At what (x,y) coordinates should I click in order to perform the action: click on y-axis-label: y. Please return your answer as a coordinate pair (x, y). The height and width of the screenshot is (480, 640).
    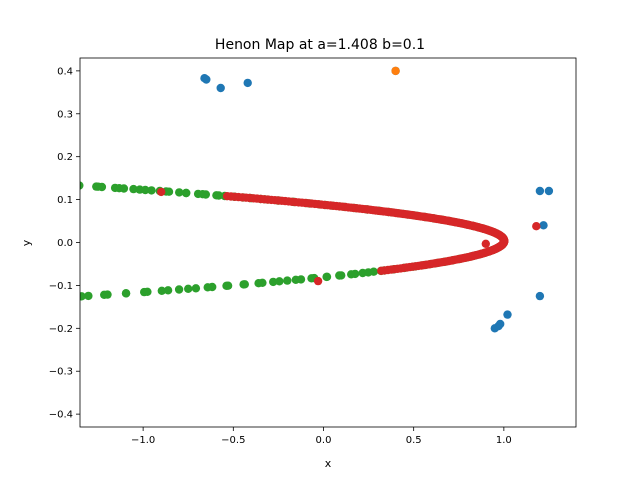
    Looking at the image, I should click on (26, 242).